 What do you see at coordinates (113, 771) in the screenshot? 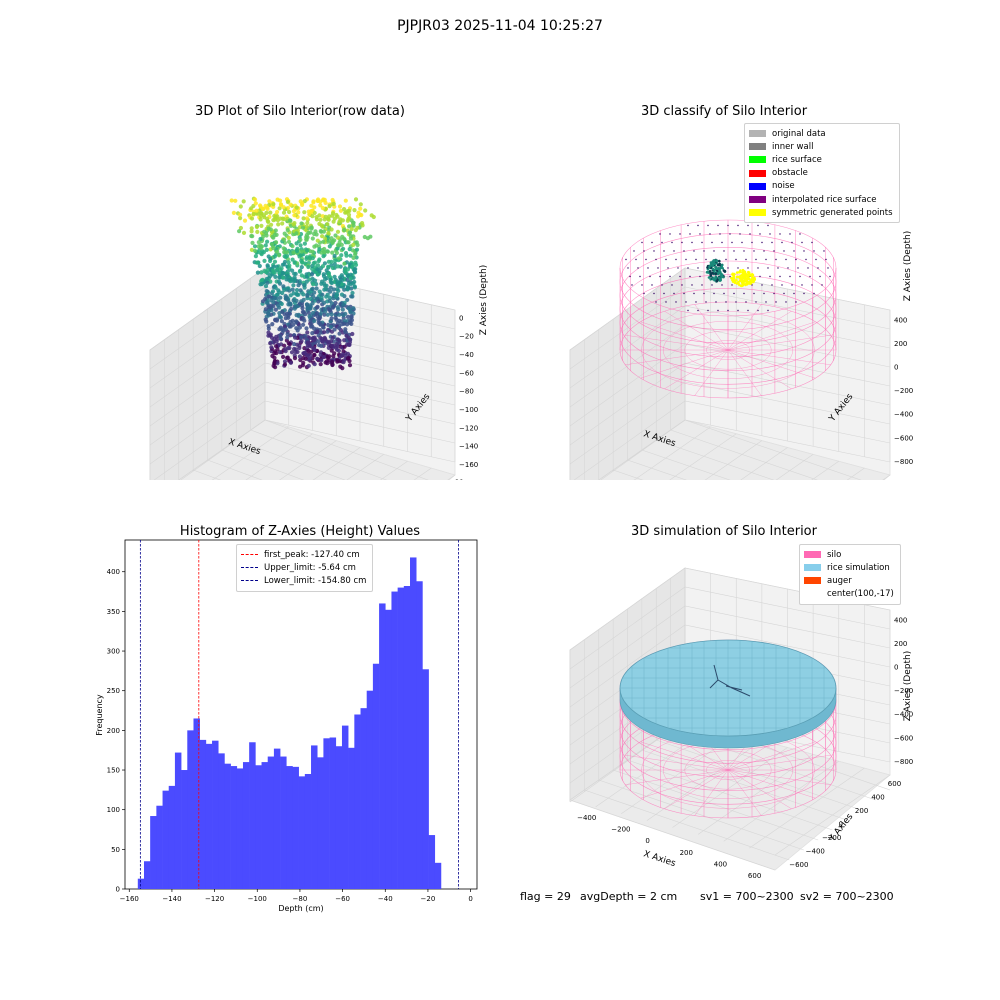
I see `y-tick-label: 150` at bounding box center [113, 771].